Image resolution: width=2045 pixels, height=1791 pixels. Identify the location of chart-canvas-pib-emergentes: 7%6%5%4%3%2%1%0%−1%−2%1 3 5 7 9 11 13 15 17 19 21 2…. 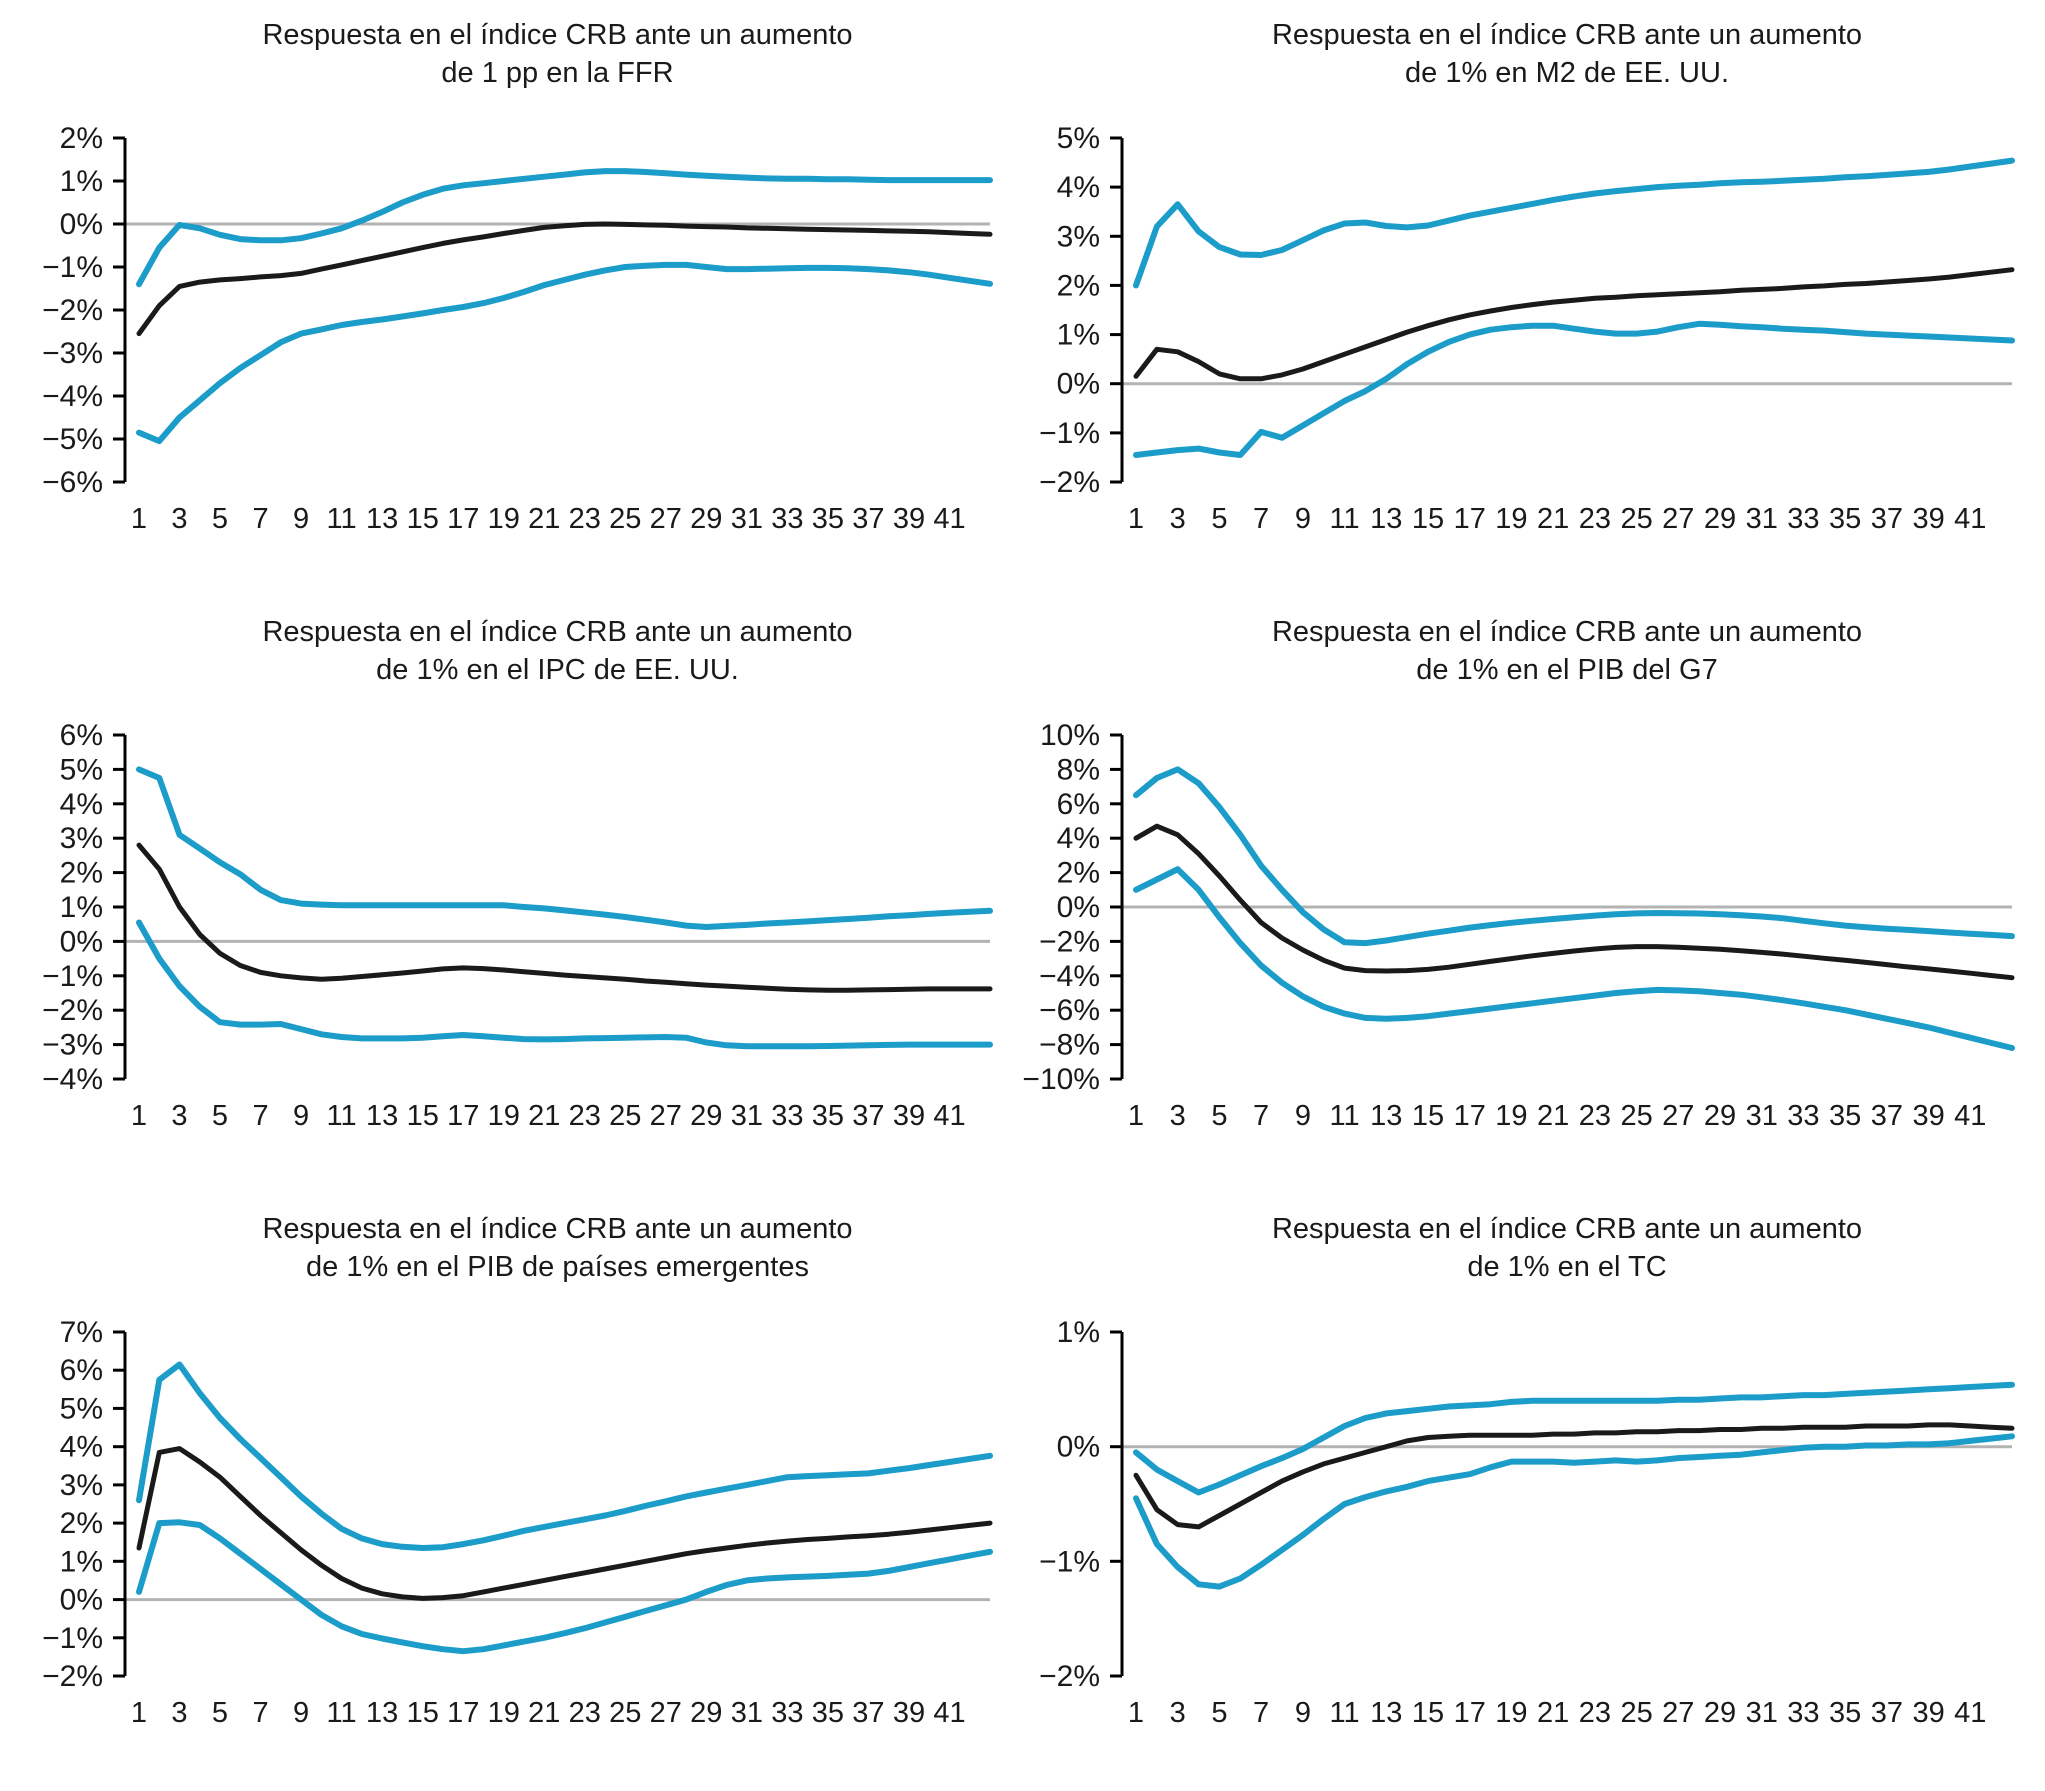
(517, 1522).